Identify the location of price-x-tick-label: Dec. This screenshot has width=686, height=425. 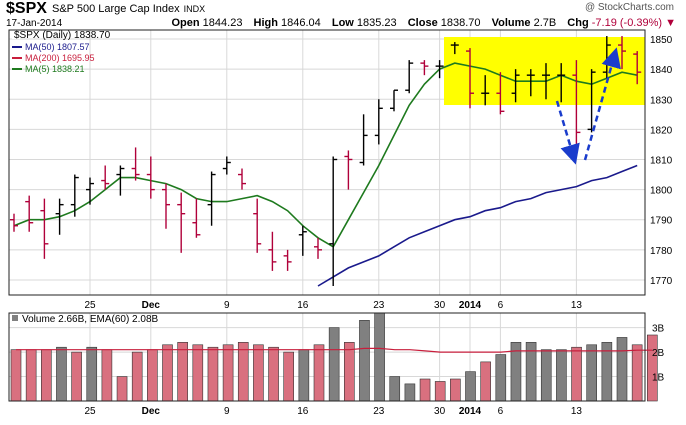
(151, 305).